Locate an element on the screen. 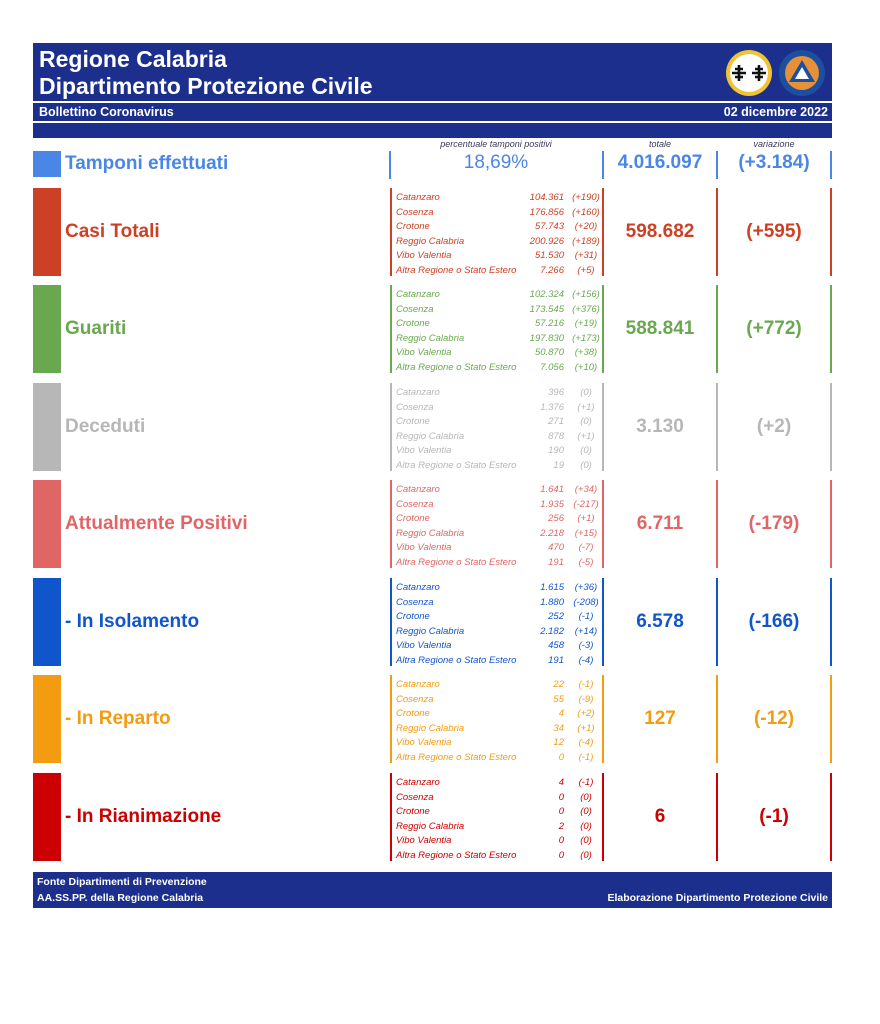 This screenshot has width=880, height=1024. section-label: Guariti is located at coordinates (96, 328).